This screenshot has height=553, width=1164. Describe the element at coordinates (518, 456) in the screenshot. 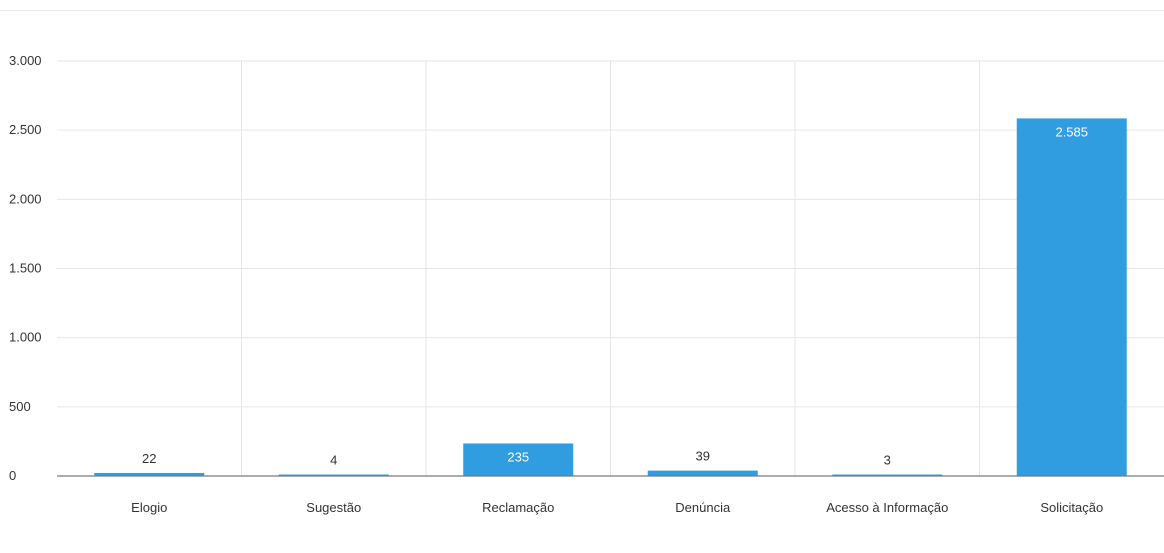

I see `bar-value-label: 235` at that location.